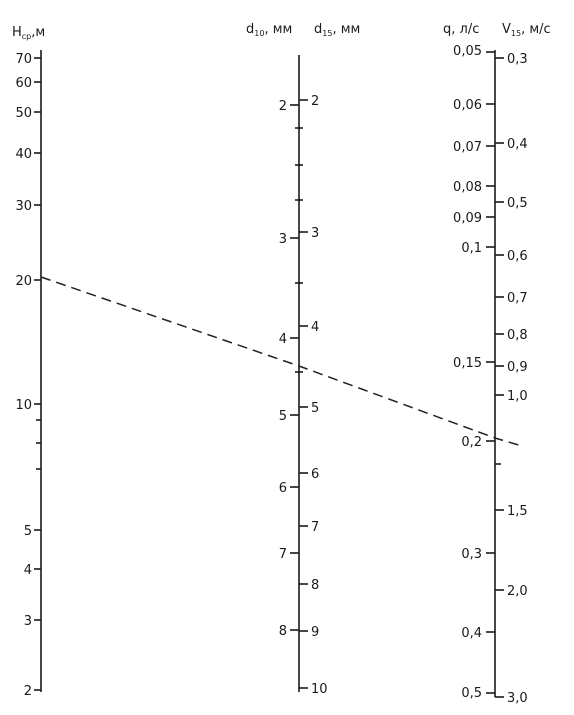 The width and height of the screenshot is (574, 715). I want to click on h-axis-labels: 70 60 50 40 30 20 10 5 4 3 2, so click(23, 375).